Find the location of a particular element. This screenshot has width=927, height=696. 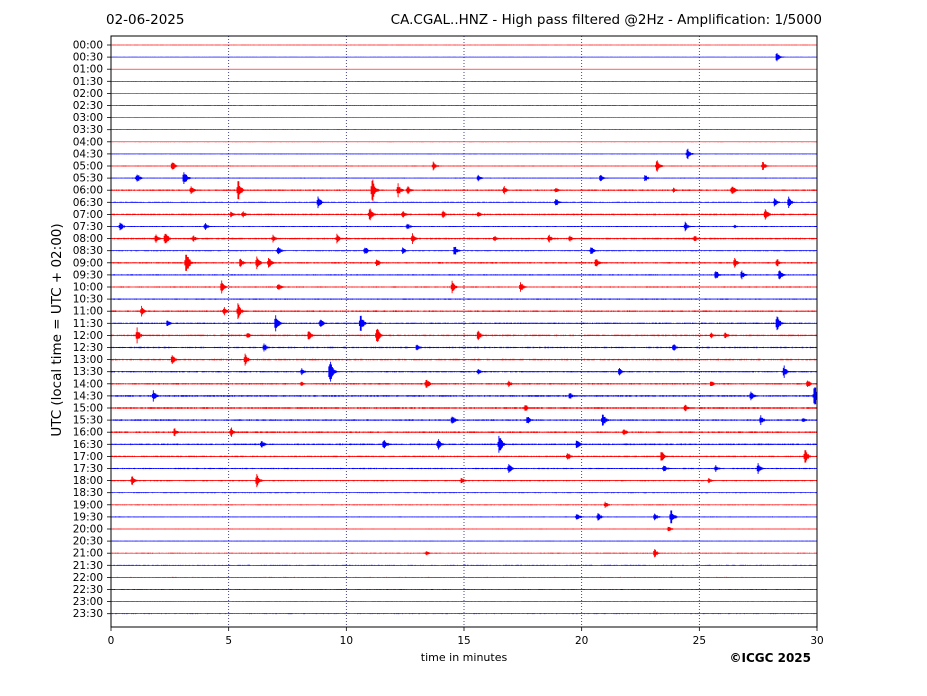

y-tick-label: 05:00 is located at coordinates (88, 167).